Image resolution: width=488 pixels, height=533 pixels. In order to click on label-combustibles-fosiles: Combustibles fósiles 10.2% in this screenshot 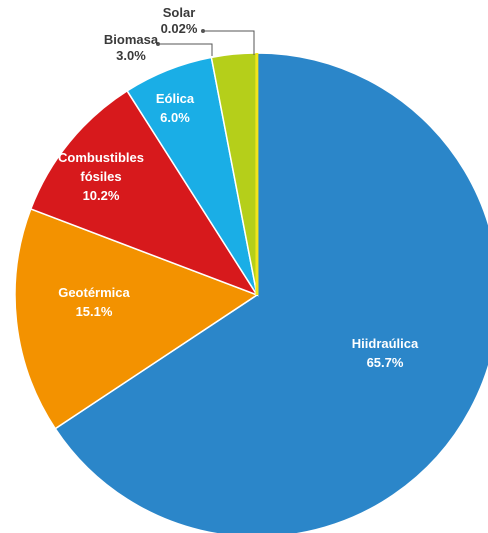, I will do `click(101, 176)`.